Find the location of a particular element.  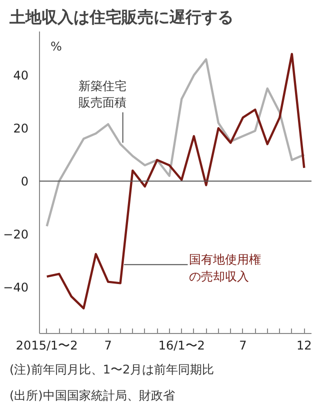

text: (出所)中国国家統計局、財政省 is located at coordinates (92, 395).